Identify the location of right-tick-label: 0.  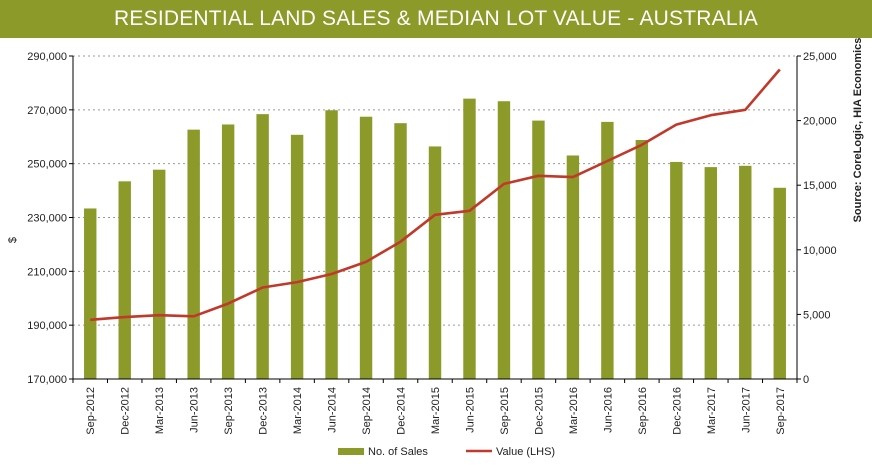
(806, 380).